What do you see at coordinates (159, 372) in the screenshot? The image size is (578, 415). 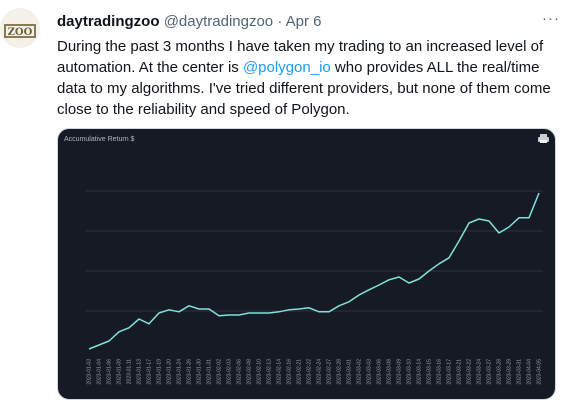 I see `x-tick-label: 2023-01-19` at bounding box center [159, 372].